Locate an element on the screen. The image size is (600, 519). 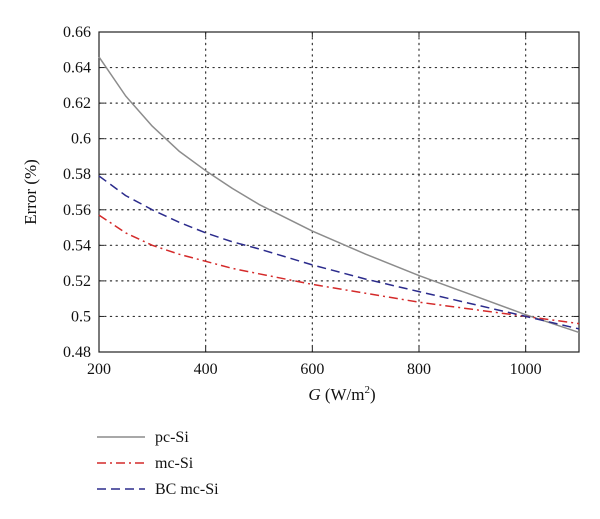
y-tick-label: 0.54 is located at coordinates (77, 245).